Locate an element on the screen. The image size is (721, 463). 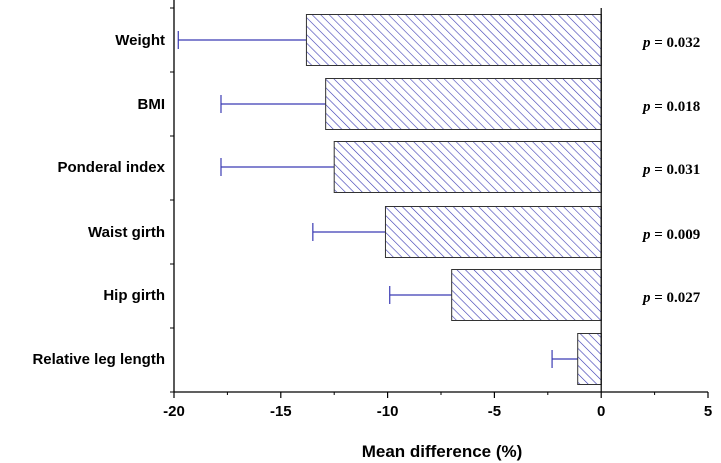
x-tick-label: -5 is located at coordinates (494, 411).